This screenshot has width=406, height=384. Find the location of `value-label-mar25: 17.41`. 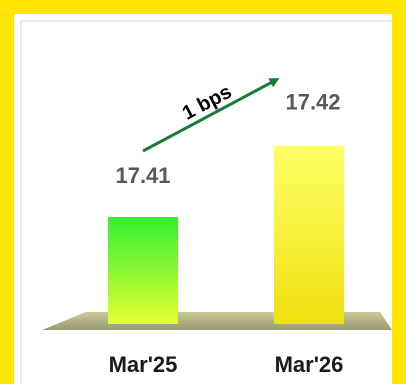

value-label-mar25: 17.41 is located at coordinates (142, 175).